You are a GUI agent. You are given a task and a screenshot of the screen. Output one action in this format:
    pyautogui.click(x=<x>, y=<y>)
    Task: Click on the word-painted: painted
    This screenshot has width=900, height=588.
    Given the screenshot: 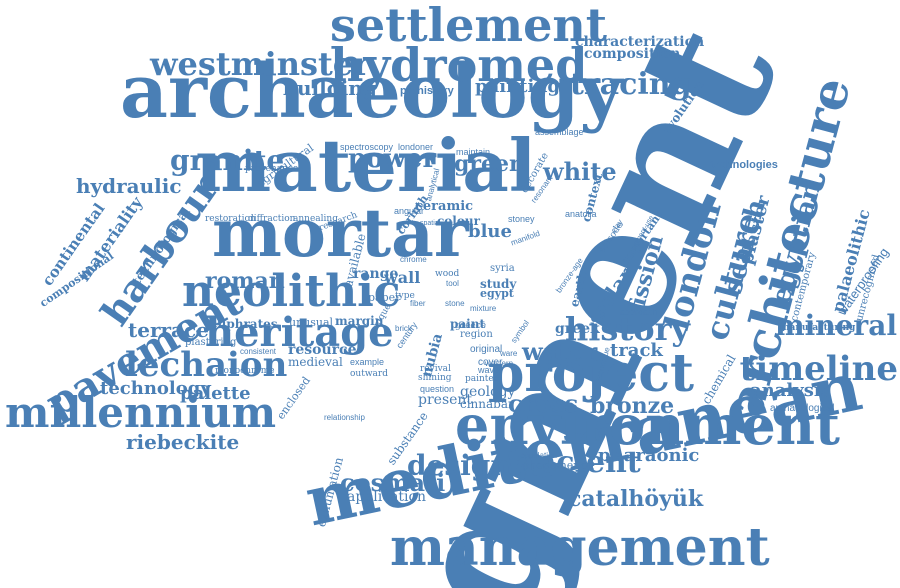 What is the action you would take?
    pyautogui.click(x=482, y=379)
    